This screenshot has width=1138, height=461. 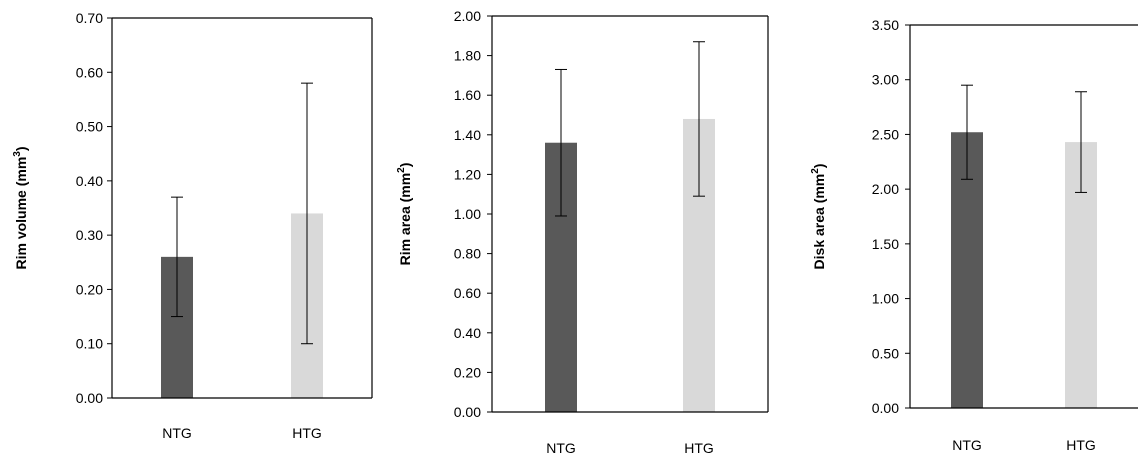 I want to click on y-tick-label: 3.00, so click(x=885, y=80).